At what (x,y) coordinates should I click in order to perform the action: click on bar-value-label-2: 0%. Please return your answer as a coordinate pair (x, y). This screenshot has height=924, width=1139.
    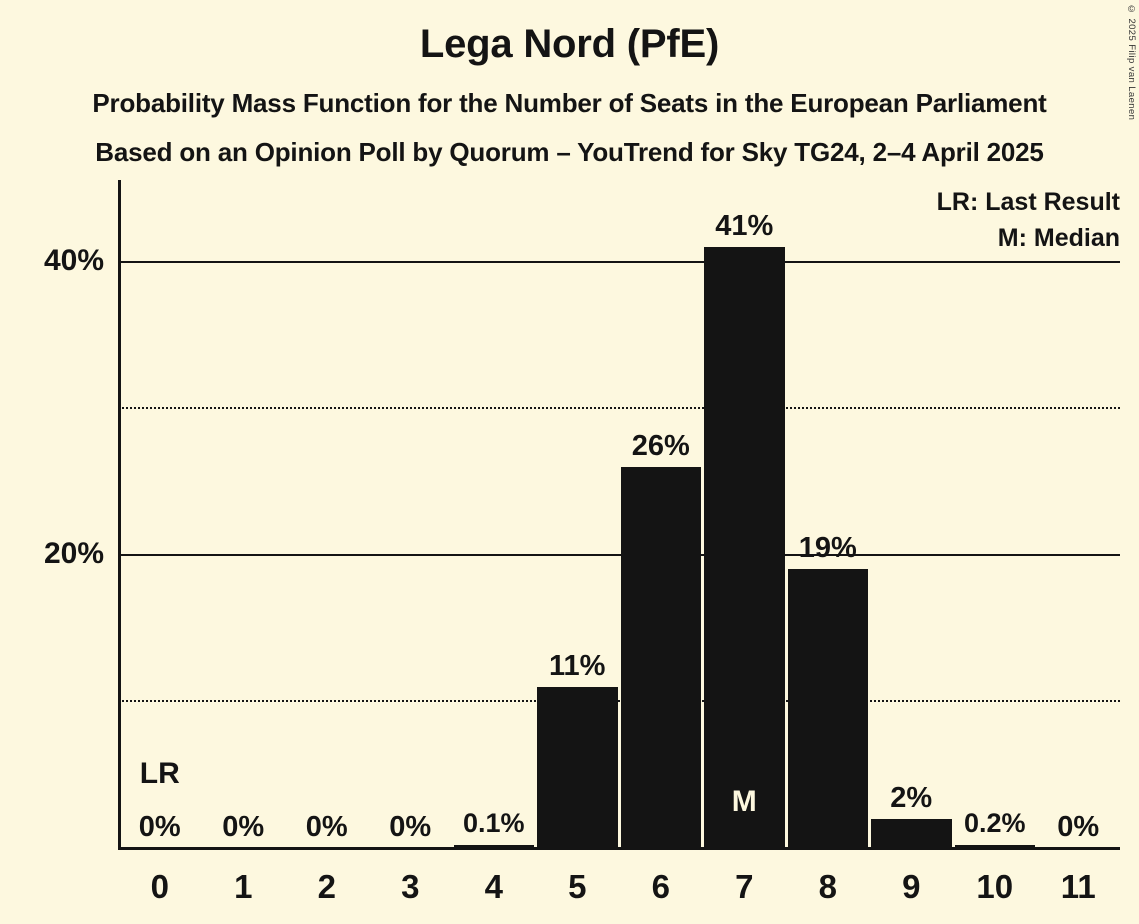
    Looking at the image, I should click on (326, 827).